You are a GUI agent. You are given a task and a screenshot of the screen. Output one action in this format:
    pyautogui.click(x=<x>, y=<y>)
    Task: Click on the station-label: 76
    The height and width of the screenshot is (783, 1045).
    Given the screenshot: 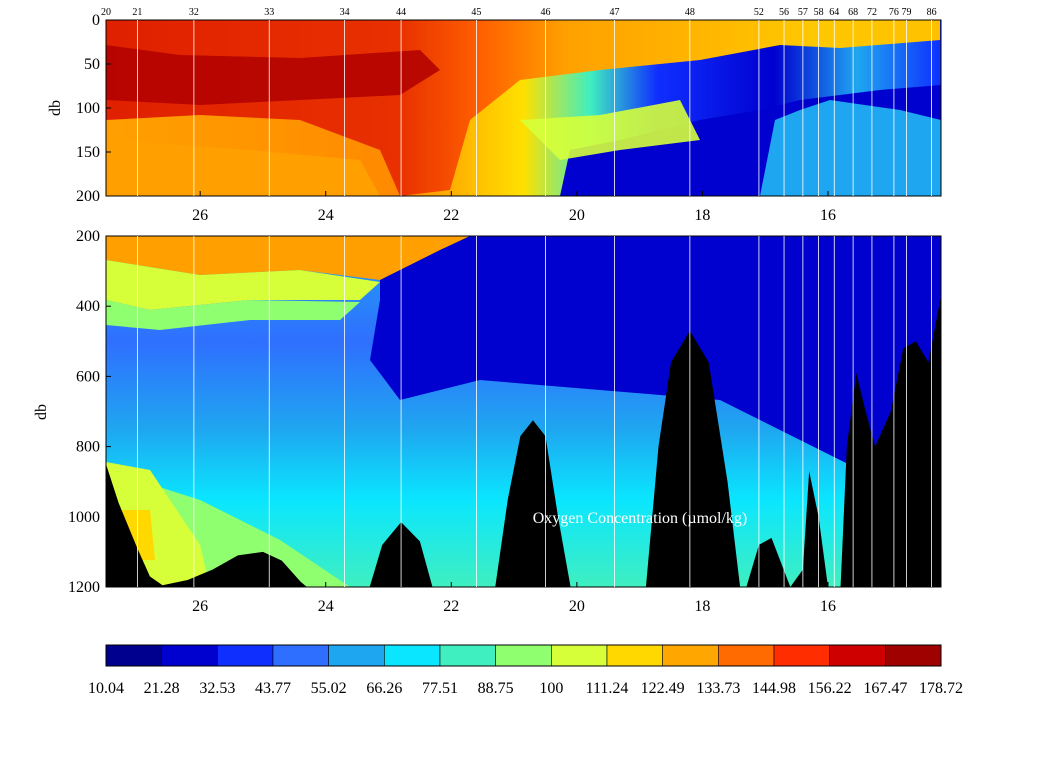 What is the action you would take?
    pyautogui.click(x=894, y=12)
    